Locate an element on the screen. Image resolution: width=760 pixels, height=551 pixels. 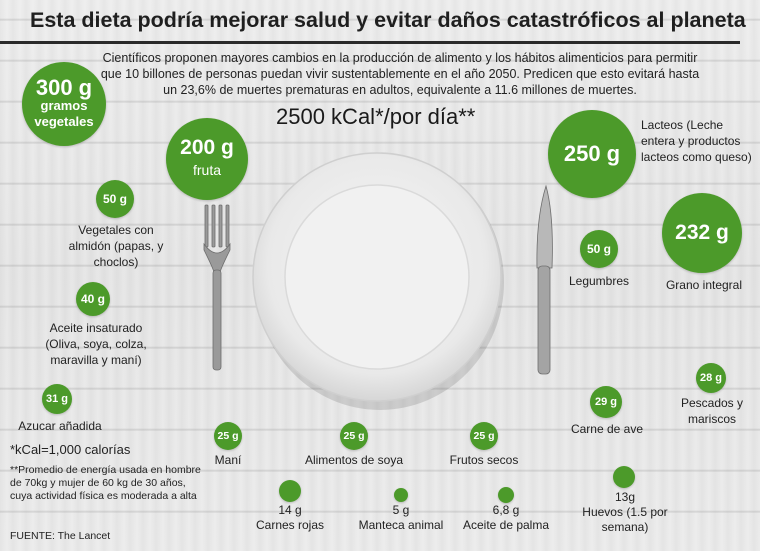
fruit-amount: 200 g is located at coordinates (207, 147).